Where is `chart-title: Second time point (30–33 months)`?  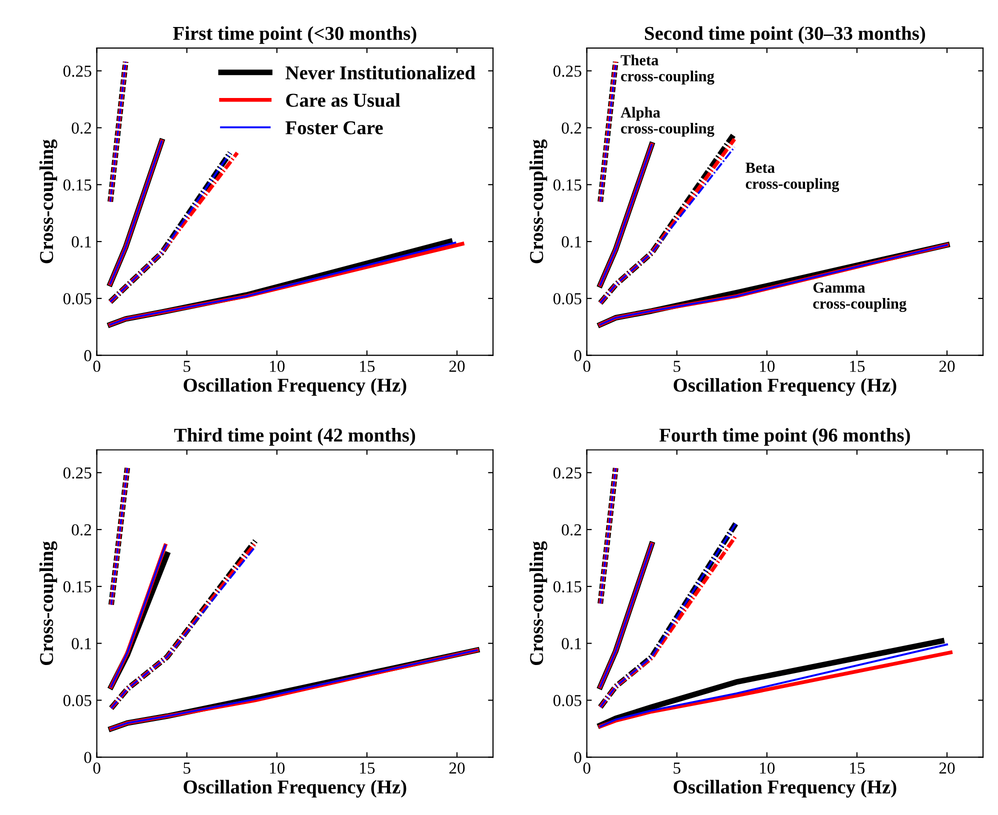
chart-title: Second time point (30–33 months) is located at coordinates (785, 35).